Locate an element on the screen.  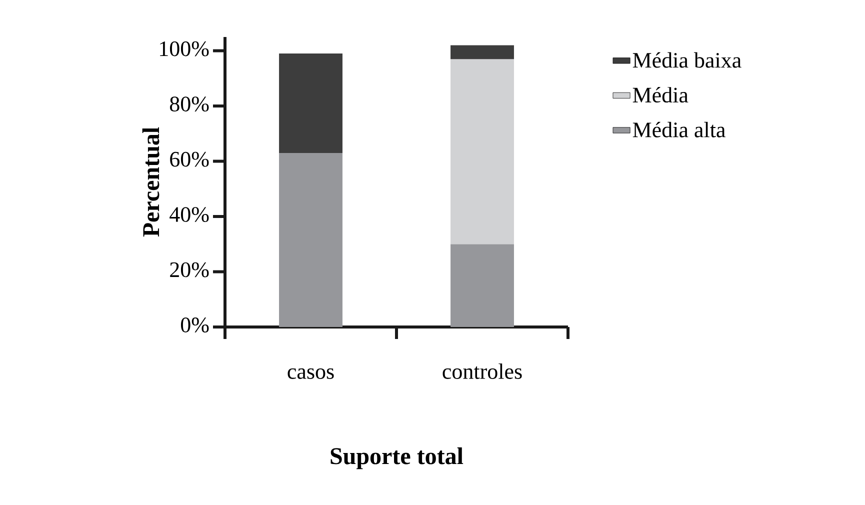
y-tick-label: 40% is located at coordinates (189, 214).